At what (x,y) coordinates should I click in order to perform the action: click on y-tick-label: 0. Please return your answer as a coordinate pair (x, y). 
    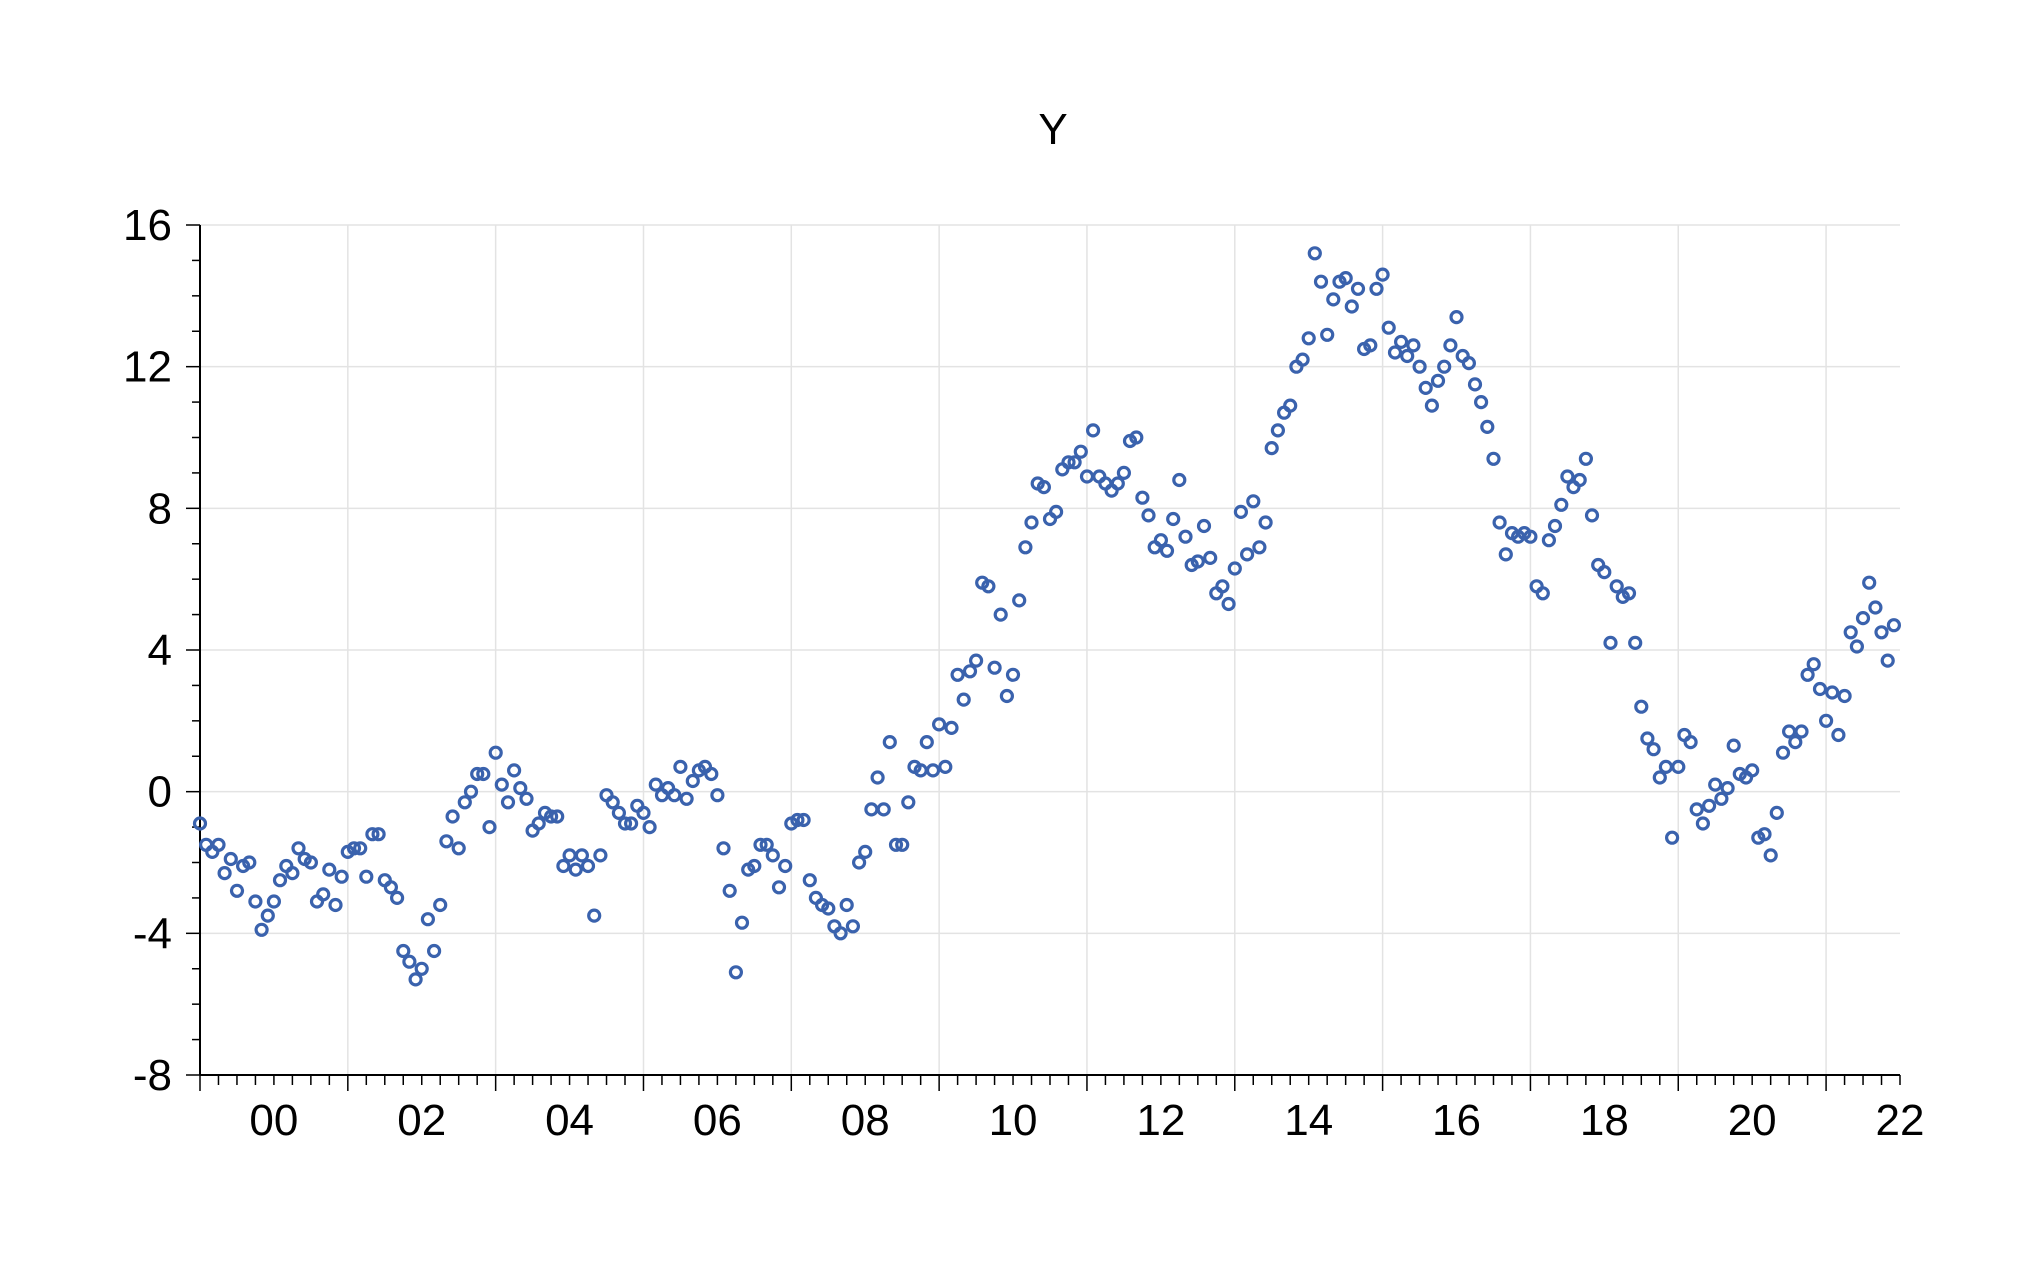
    Looking at the image, I should click on (160, 792).